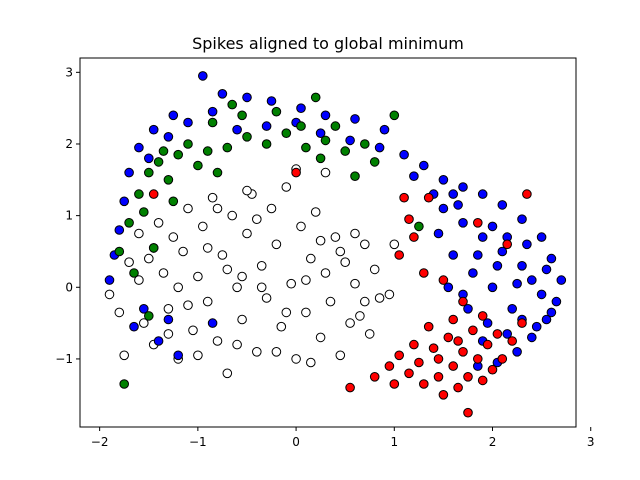 The image size is (640, 480). I want to click on y-axis: −1 0 1 2 3, so click(67, 215).